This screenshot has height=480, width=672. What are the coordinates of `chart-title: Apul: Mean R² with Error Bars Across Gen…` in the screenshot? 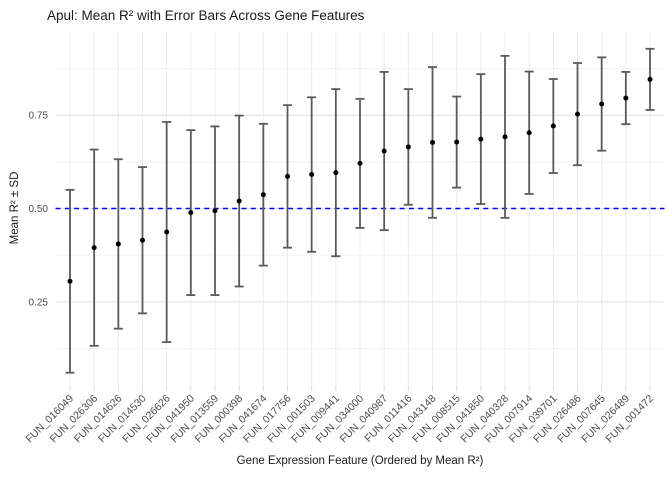 It's located at (206, 15).